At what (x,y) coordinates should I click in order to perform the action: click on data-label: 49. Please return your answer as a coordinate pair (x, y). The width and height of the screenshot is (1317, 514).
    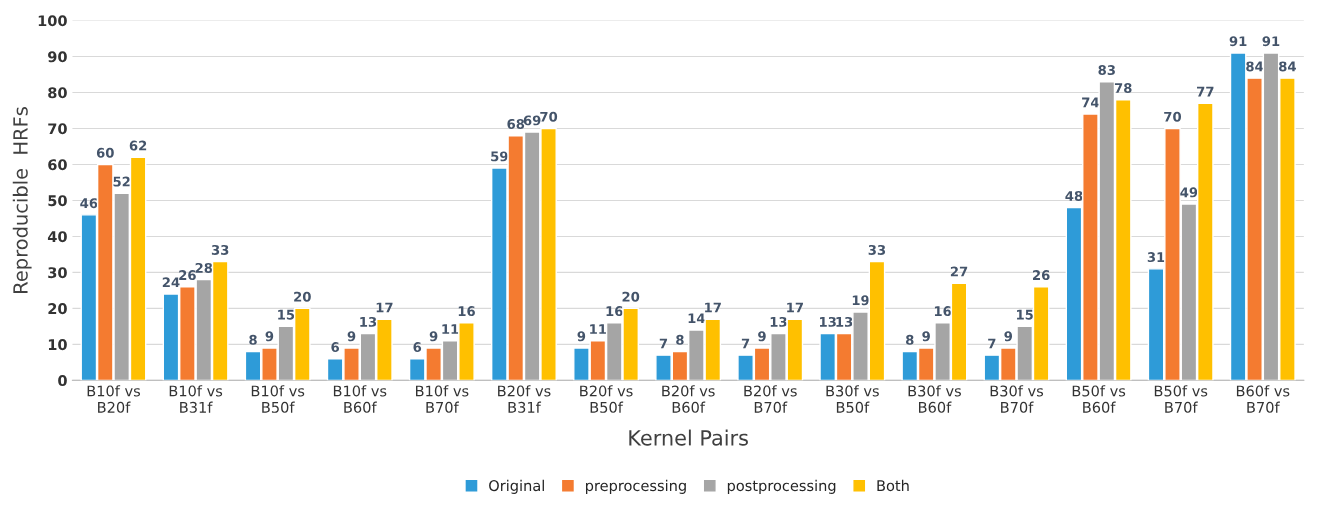
    Looking at the image, I should click on (1189, 192).